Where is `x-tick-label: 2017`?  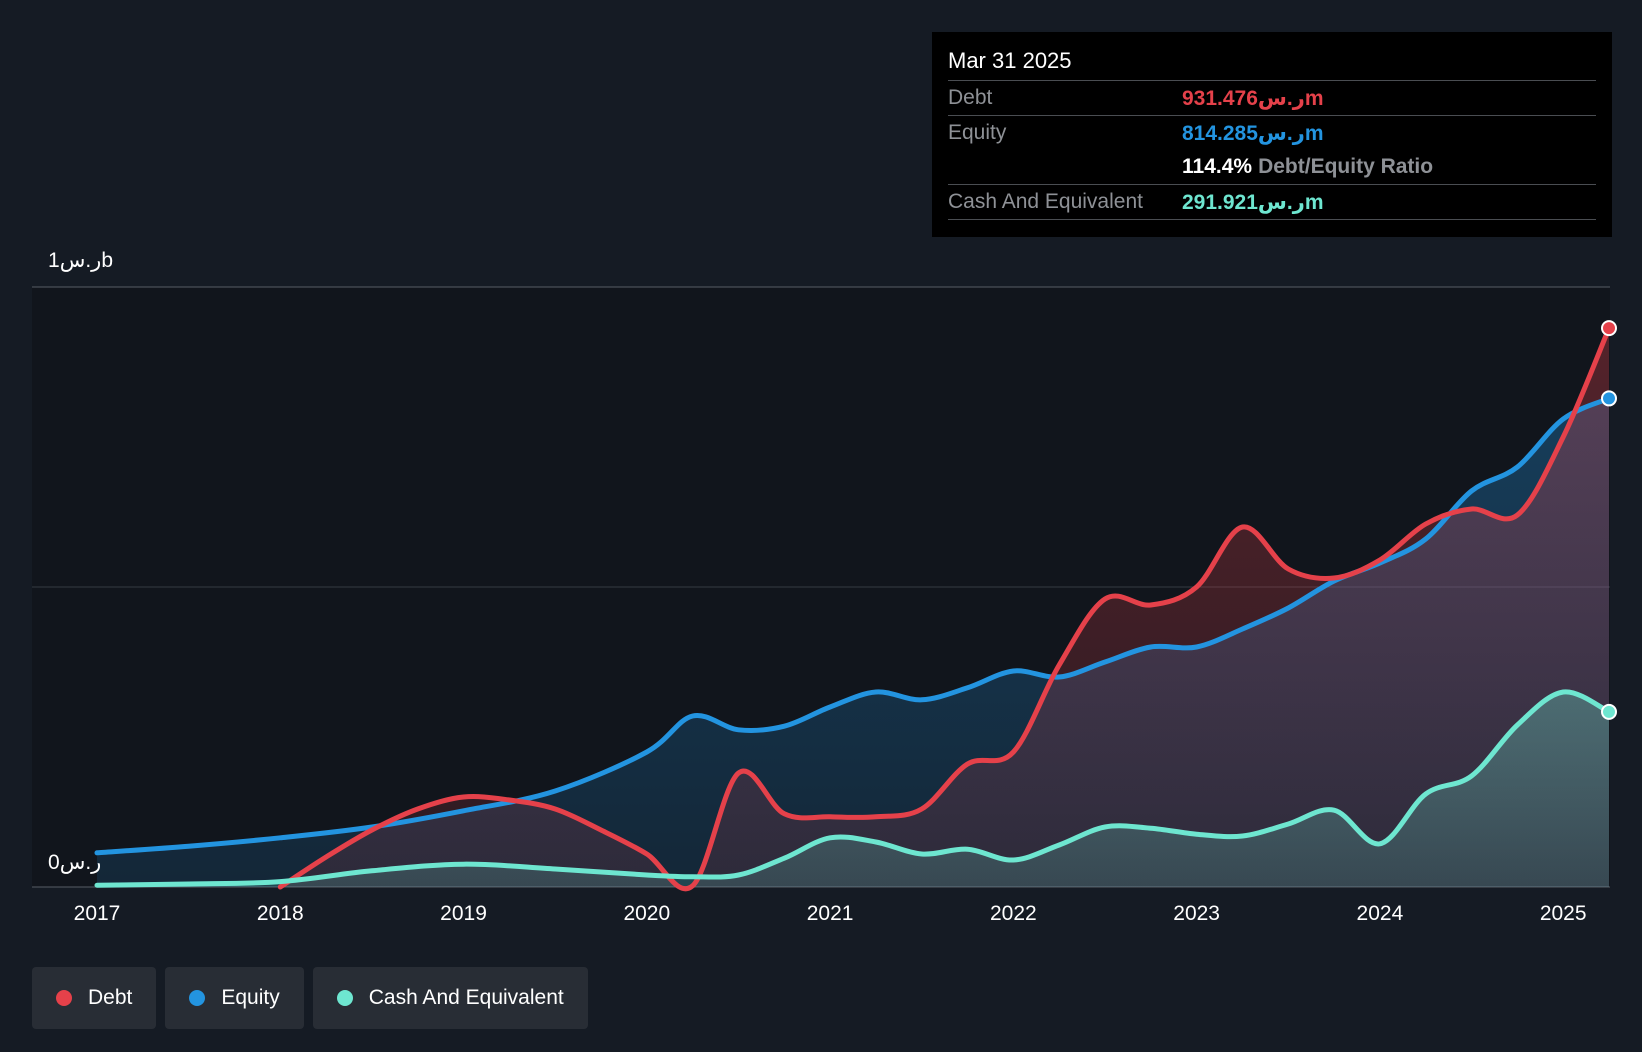
x-tick-label: 2017 is located at coordinates (97, 913).